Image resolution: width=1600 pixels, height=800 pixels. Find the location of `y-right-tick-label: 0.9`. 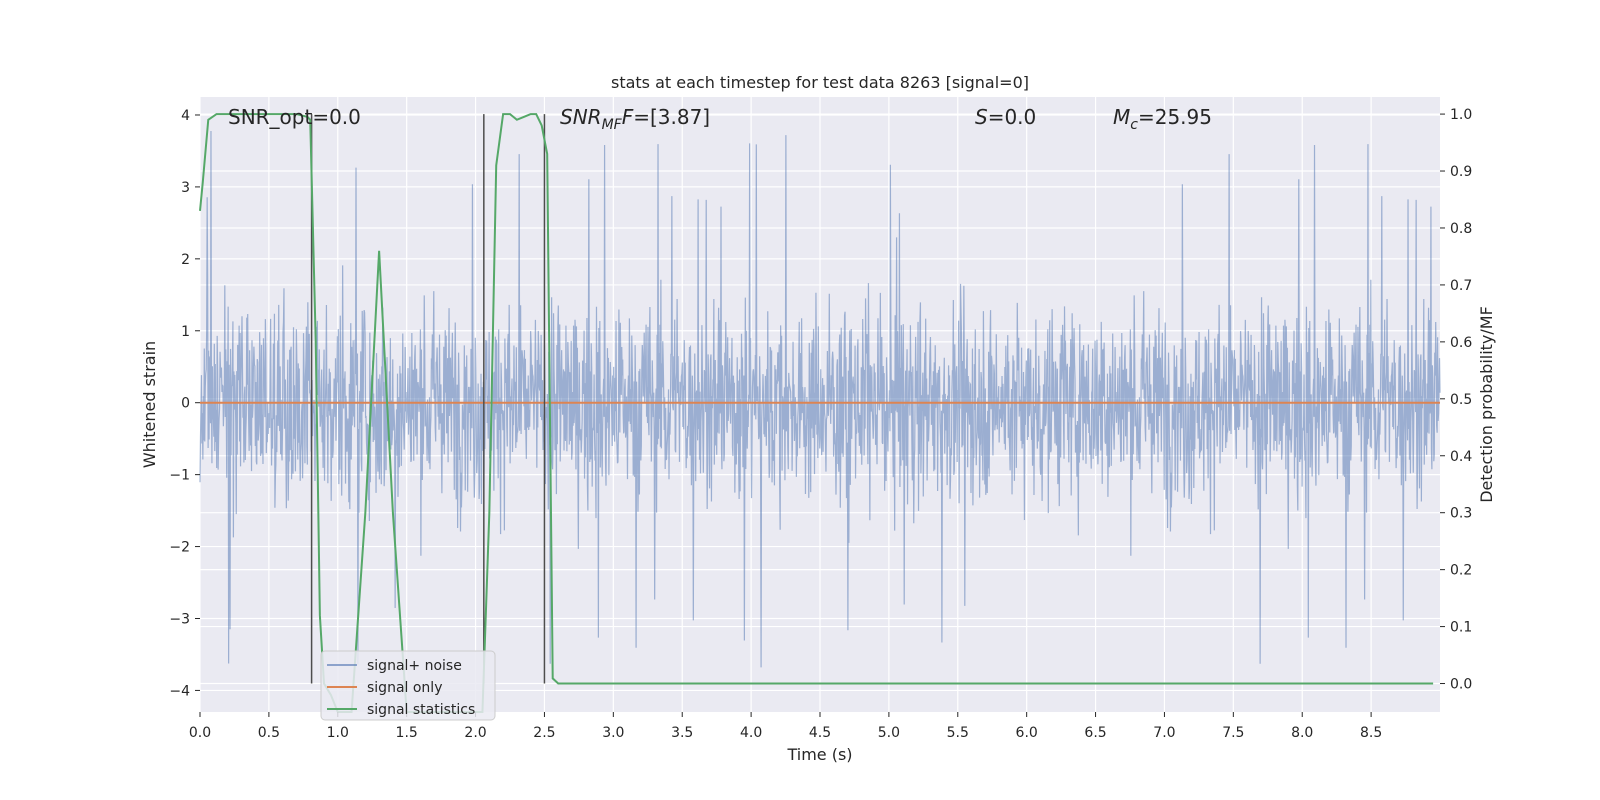

y-right-tick-label: 0.9 is located at coordinates (1461, 172).